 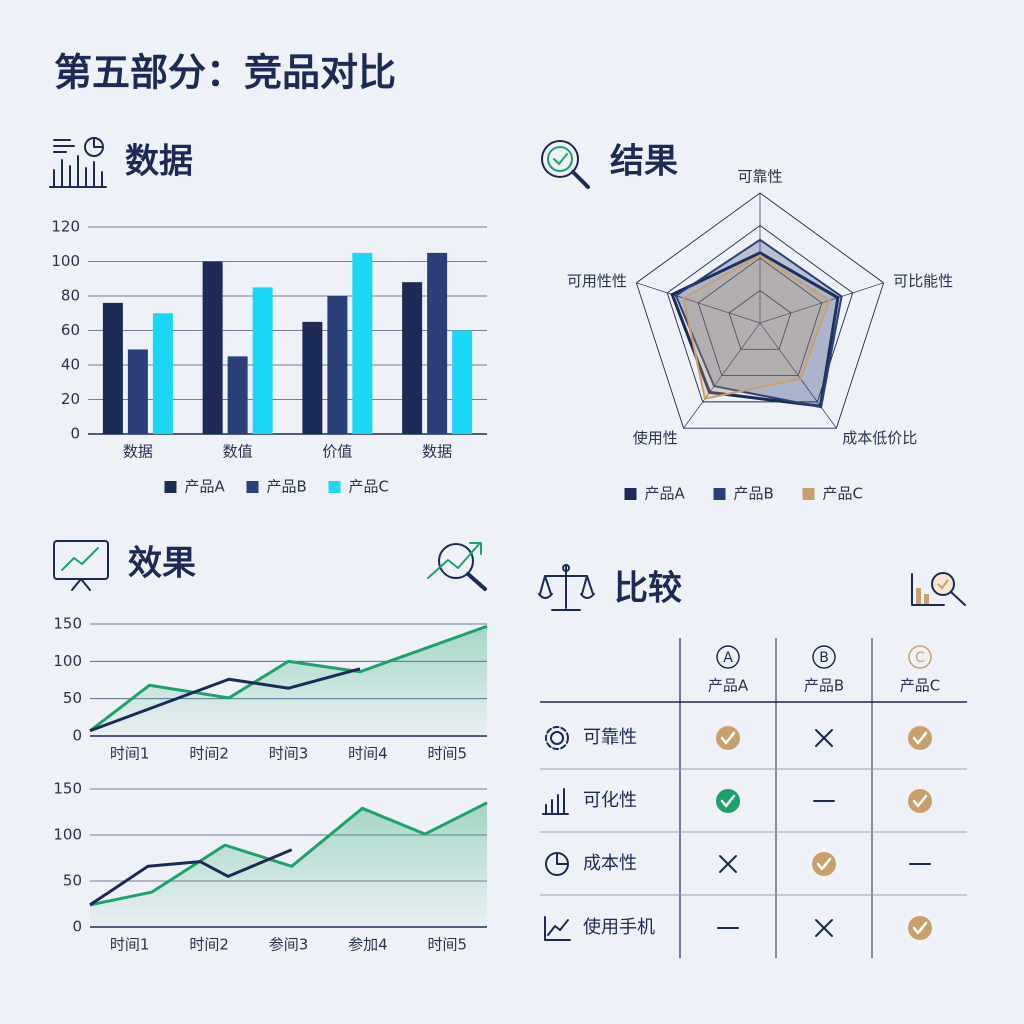 I want to click on section-title: 效果, so click(x=162, y=564).